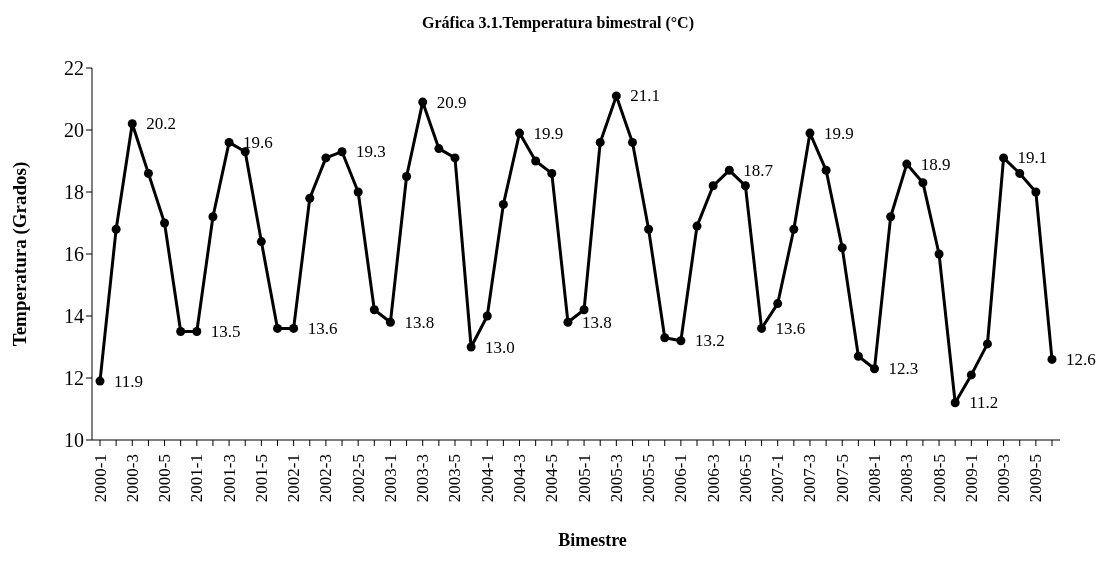  I want to click on x-tick-label: 2000-3, so click(132, 478).